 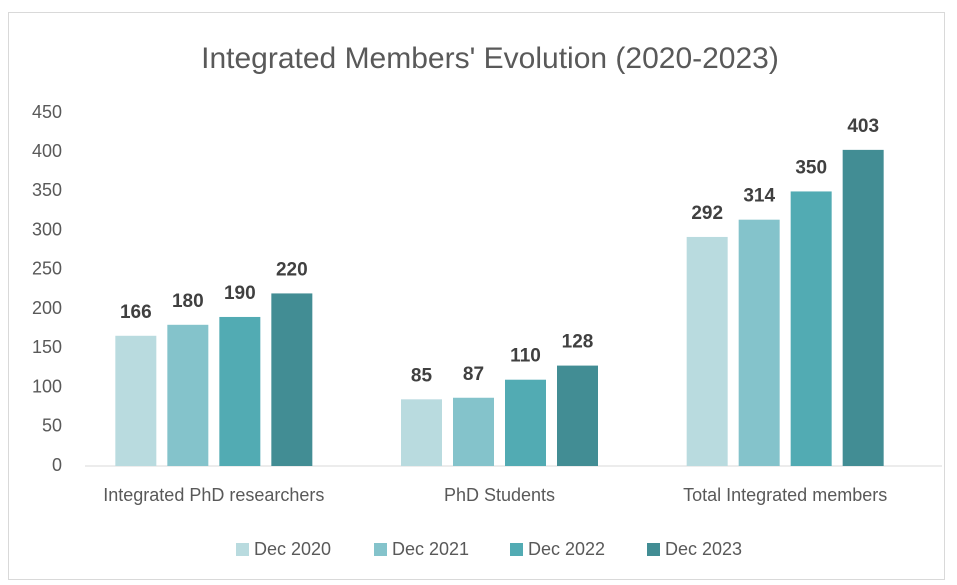 I want to click on legend-label: Dec 2023, so click(x=703, y=549).